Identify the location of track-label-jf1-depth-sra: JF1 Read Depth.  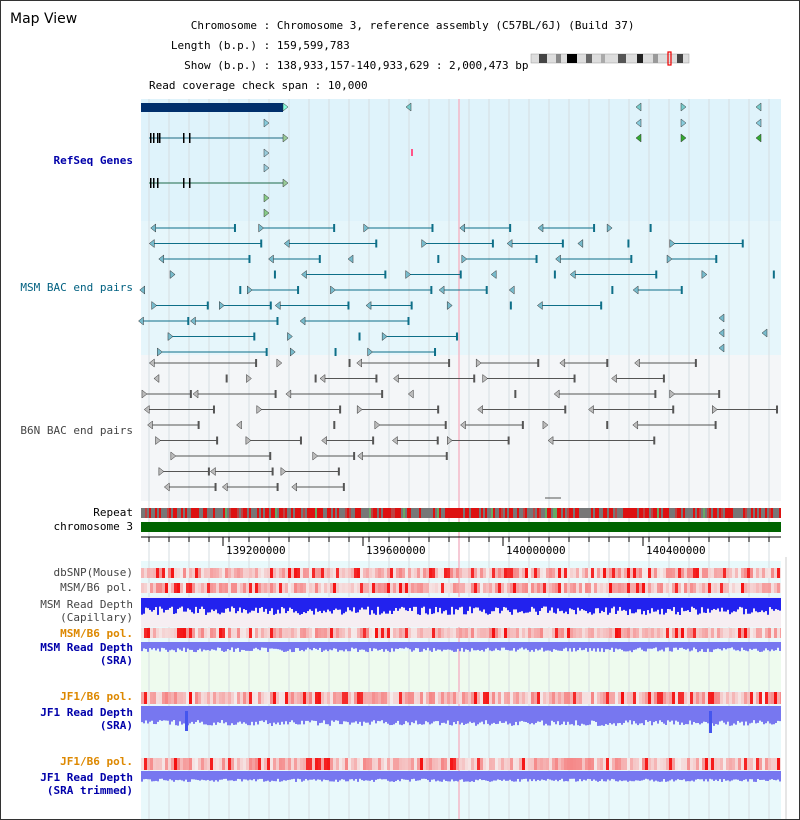
(86, 712).